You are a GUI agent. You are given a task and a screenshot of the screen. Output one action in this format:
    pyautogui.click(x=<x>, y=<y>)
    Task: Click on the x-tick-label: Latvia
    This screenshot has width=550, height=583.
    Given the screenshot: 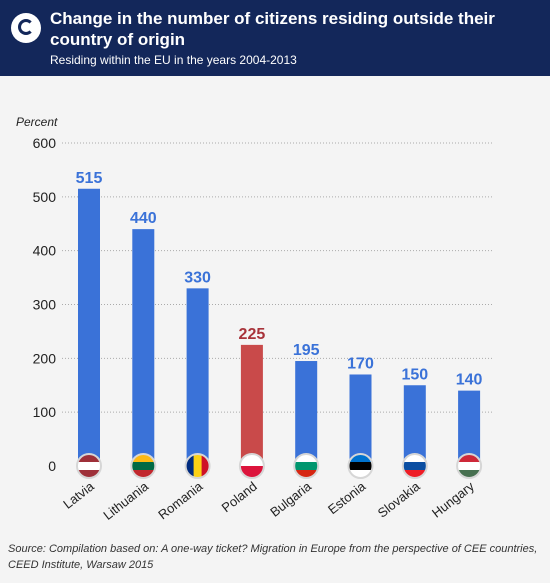 What is the action you would take?
    pyautogui.click(x=78, y=495)
    